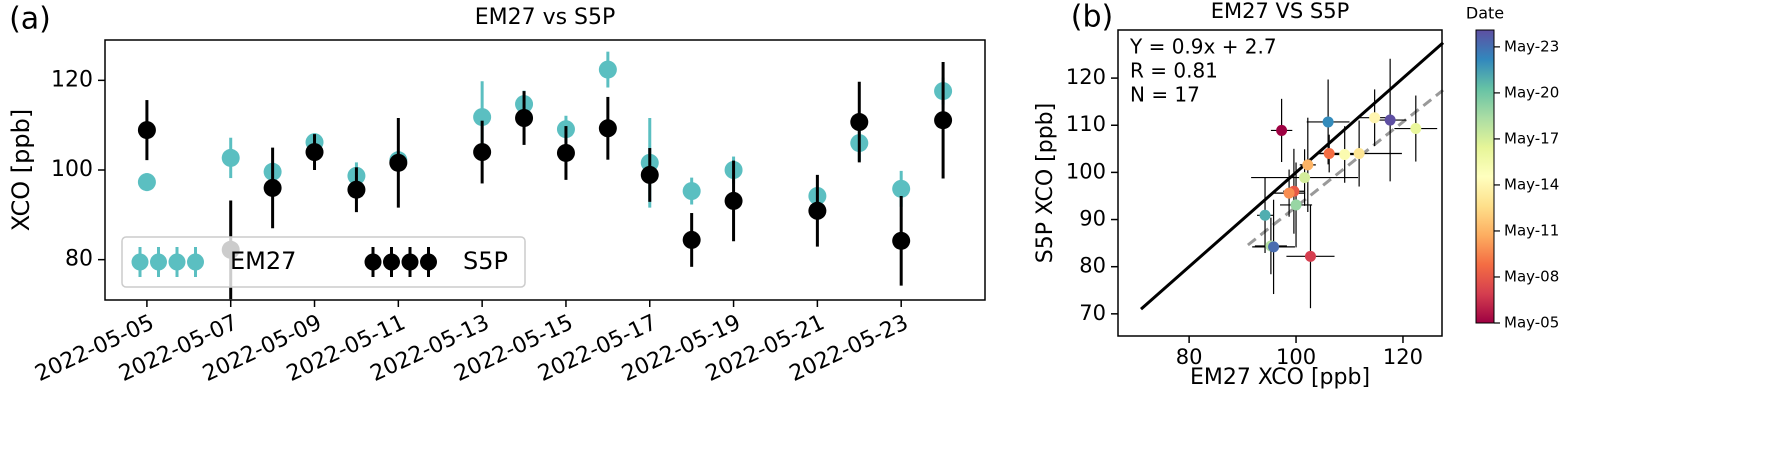  I want to click on x-axis-label: EM27 XCO [ppb], so click(1280, 377).